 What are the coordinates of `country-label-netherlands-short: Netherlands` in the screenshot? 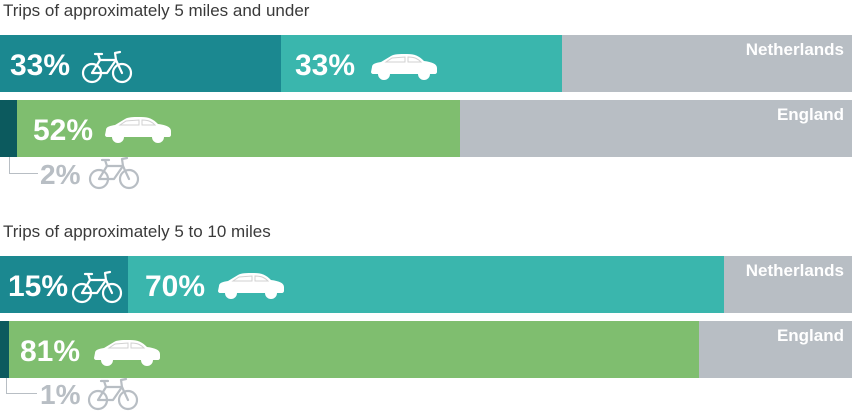 It's located at (794, 49).